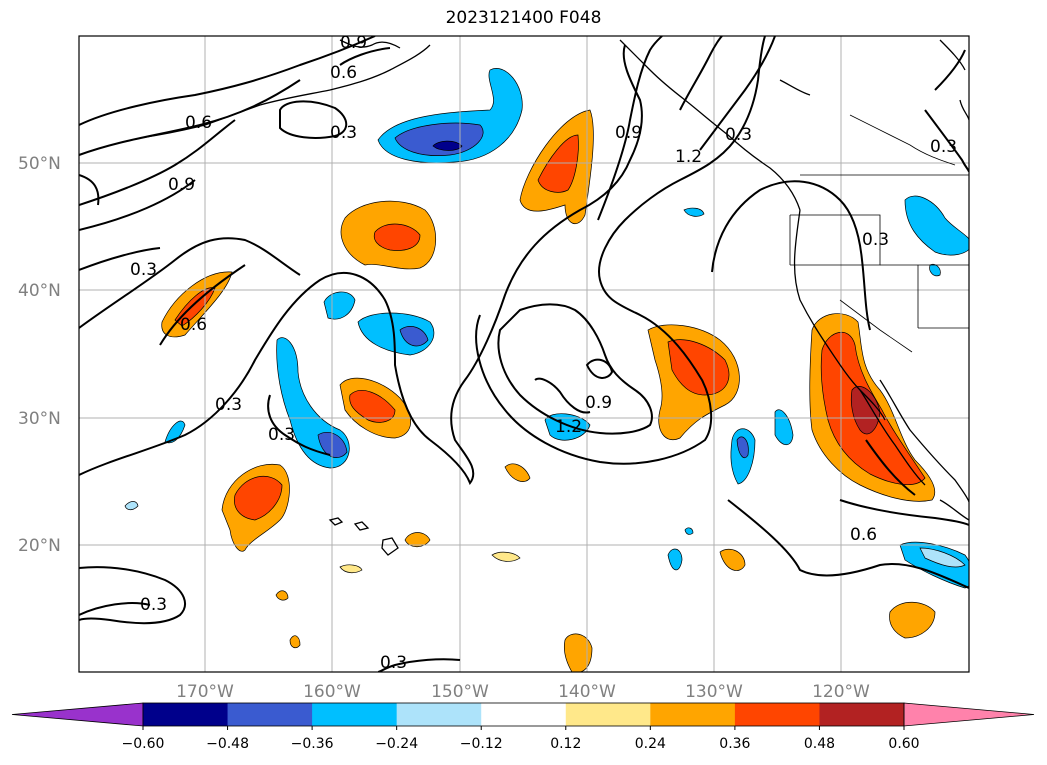  What do you see at coordinates (205, 692) in the screenshot?
I see `lon-label: 170°W` at bounding box center [205, 692].